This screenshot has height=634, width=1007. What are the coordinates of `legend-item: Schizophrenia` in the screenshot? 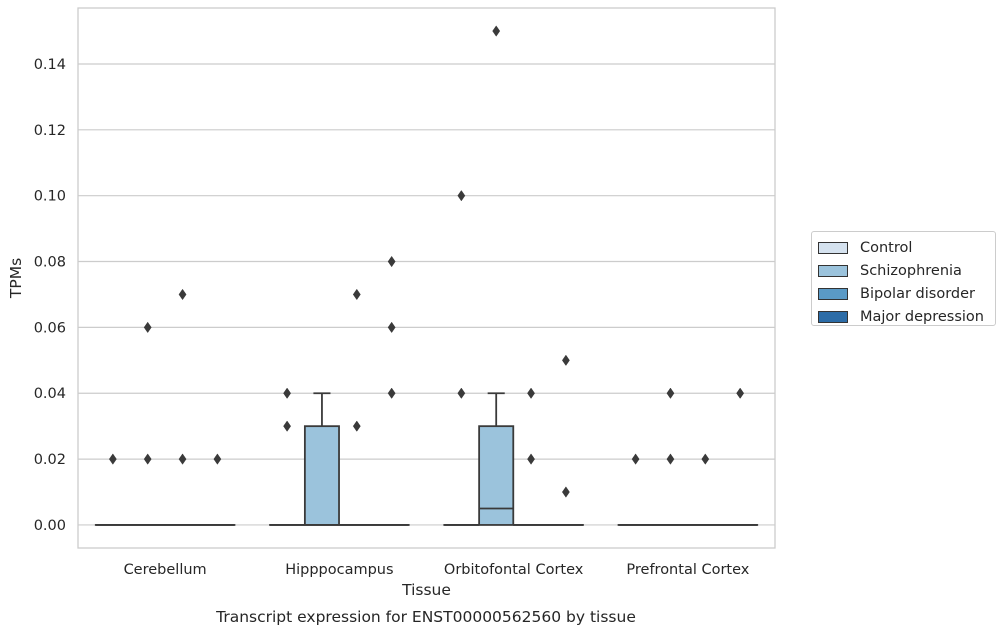 It's located at (906, 270).